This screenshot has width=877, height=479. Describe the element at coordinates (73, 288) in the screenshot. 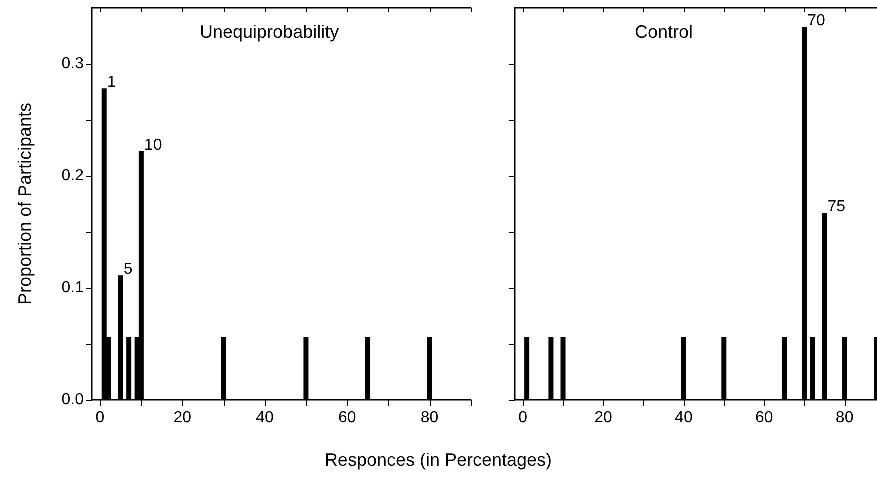

I see `y-tick-label: 0.1` at that location.